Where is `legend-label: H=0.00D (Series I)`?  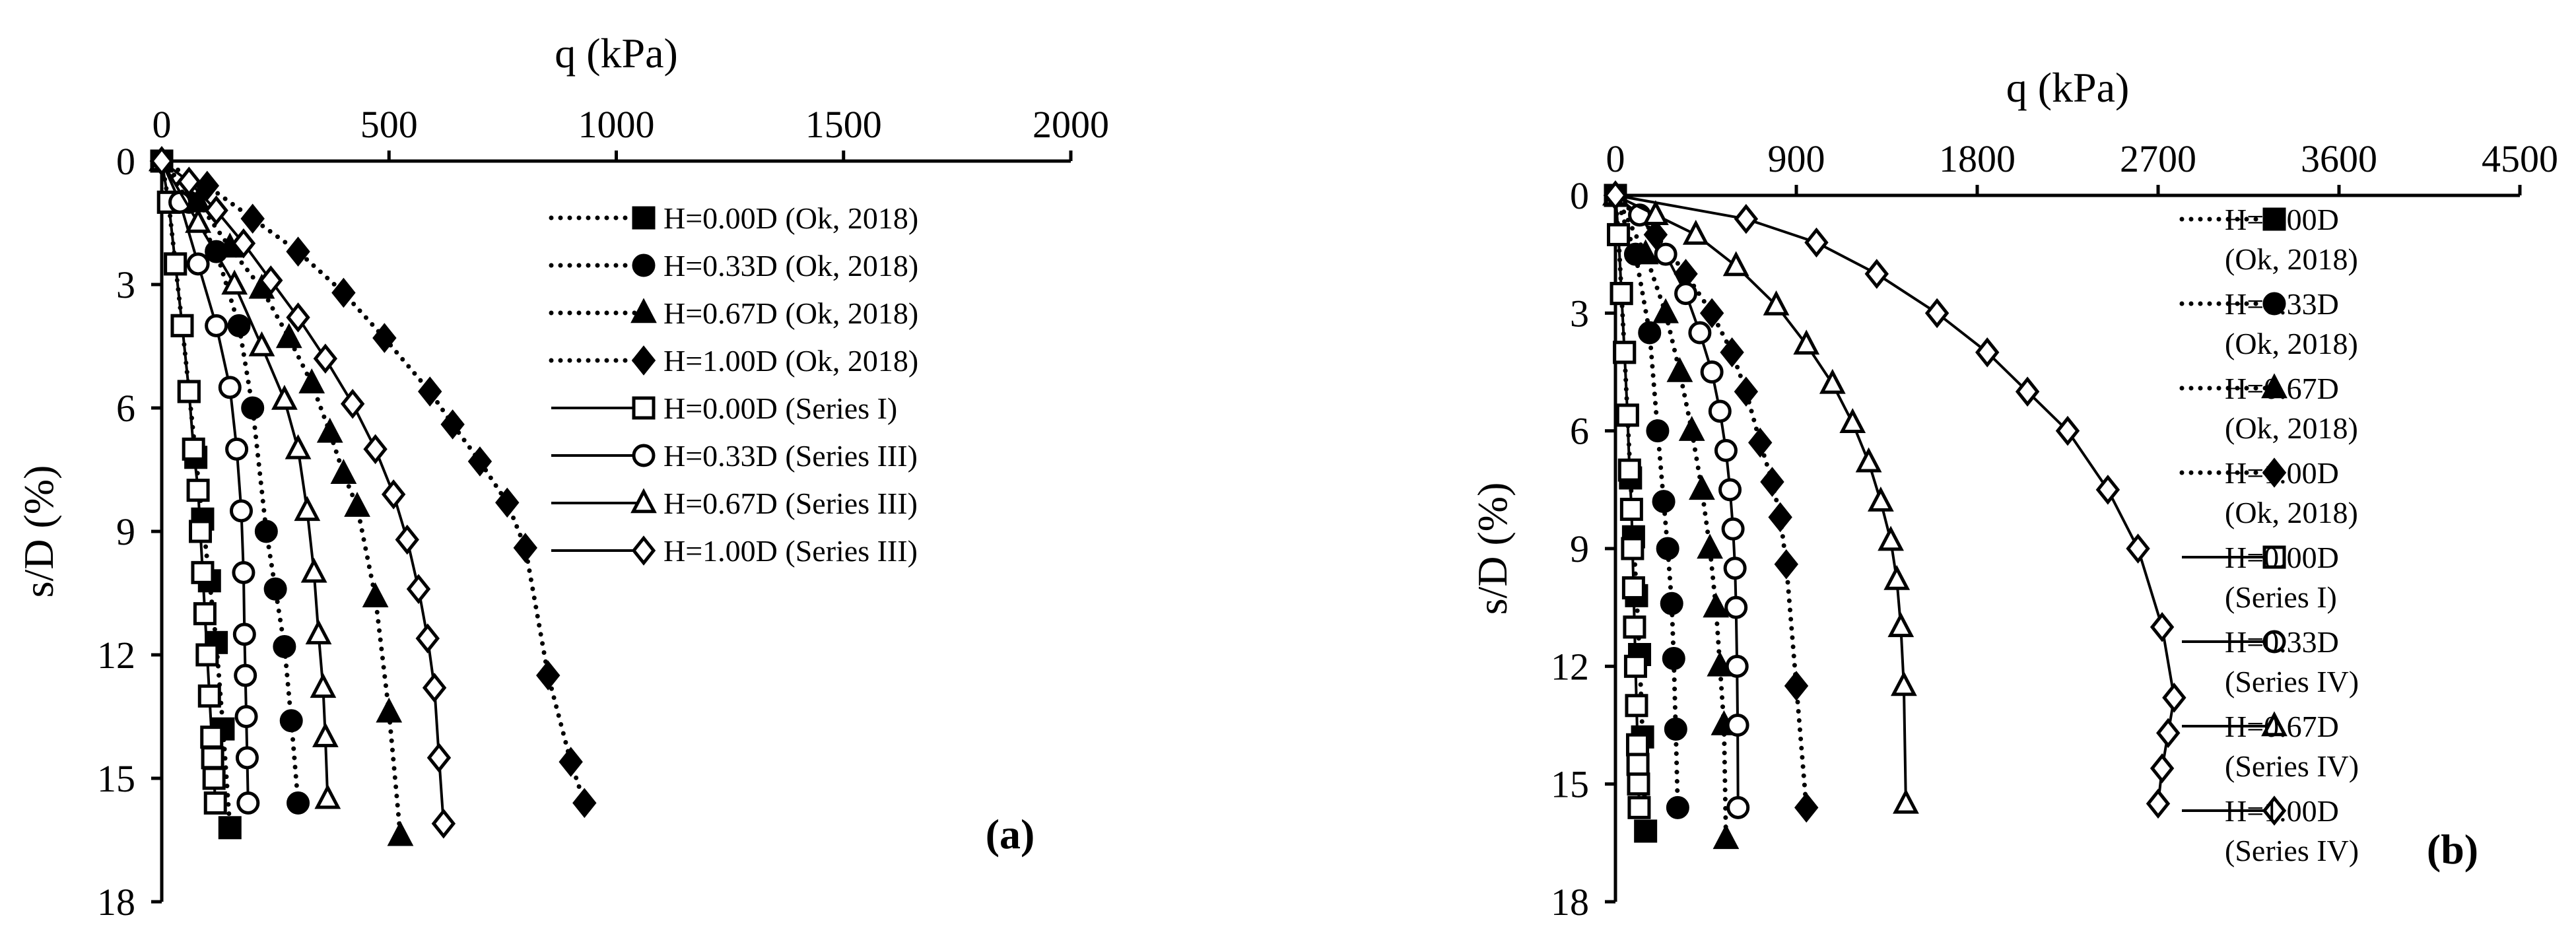 legend-label: H=0.00D (Series I) is located at coordinates (2282, 578).